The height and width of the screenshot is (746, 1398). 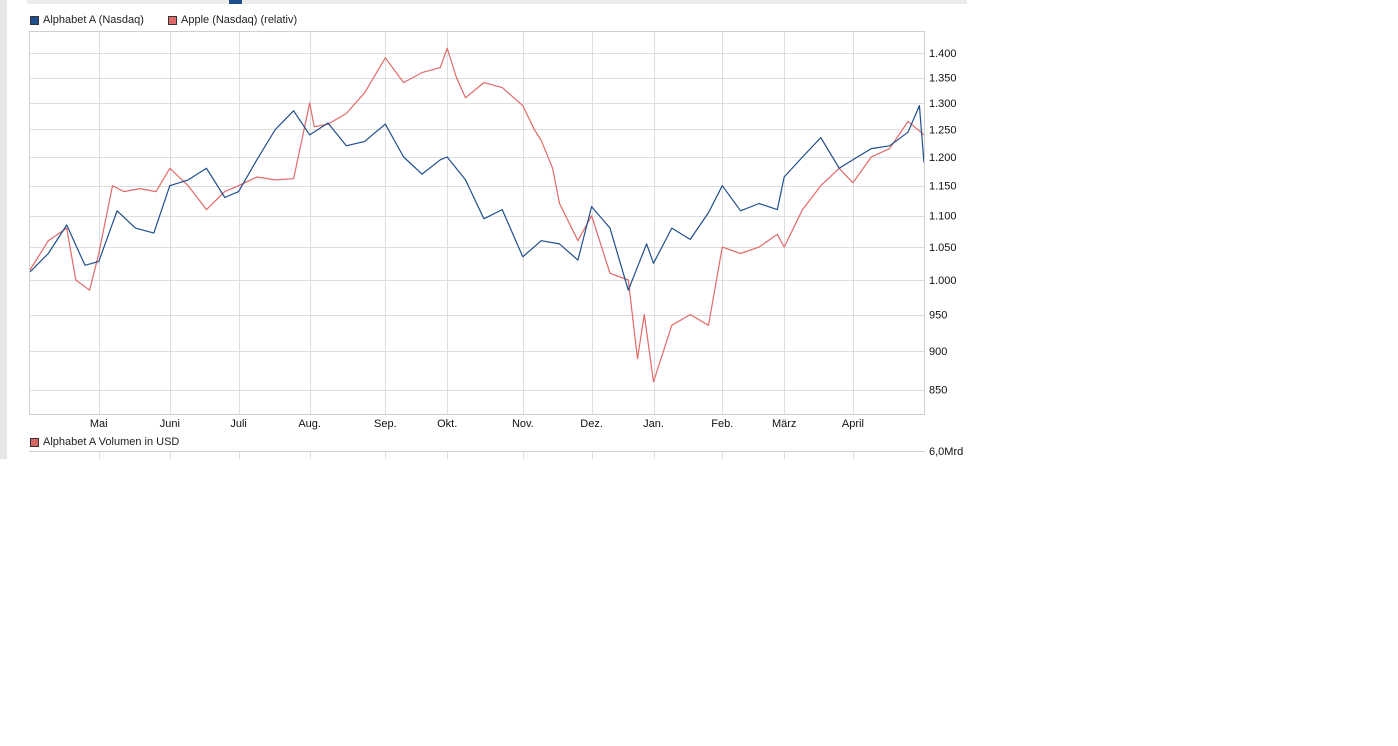 I want to click on x-tick-label: April, so click(x=853, y=424).